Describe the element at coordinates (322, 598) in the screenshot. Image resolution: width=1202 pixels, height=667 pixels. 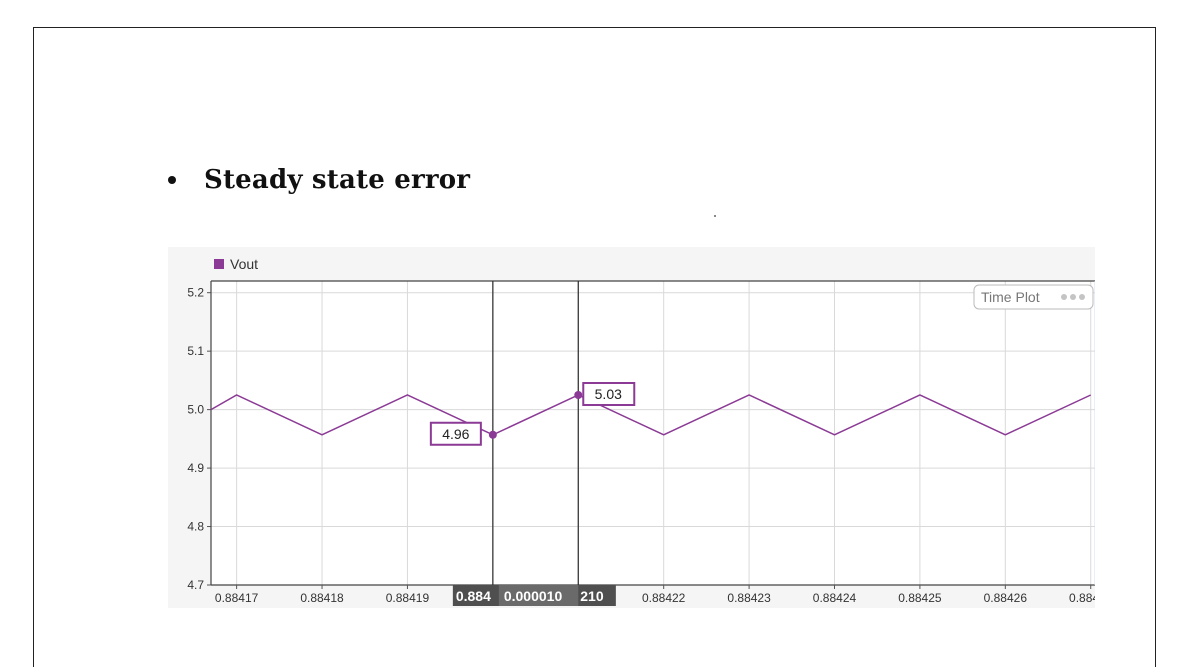
I see `x-tick-label: 0.88418` at that location.